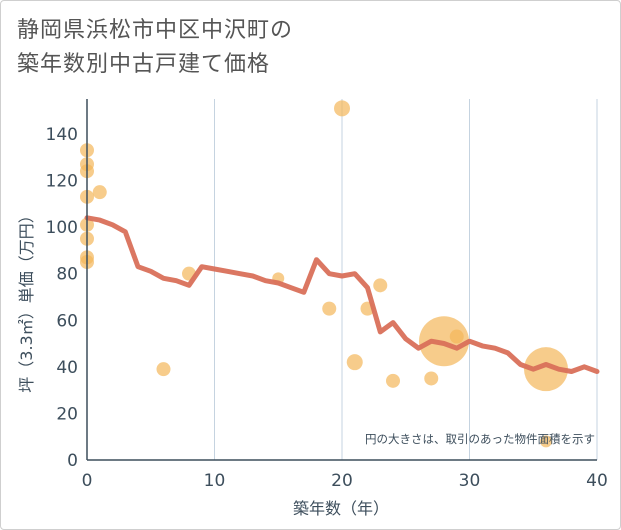 The image size is (621, 530). What do you see at coordinates (144, 64) in the screenshot?
I see `title-line-2: 築年数別中古戸建て価格` at bounding box center [144, 64].